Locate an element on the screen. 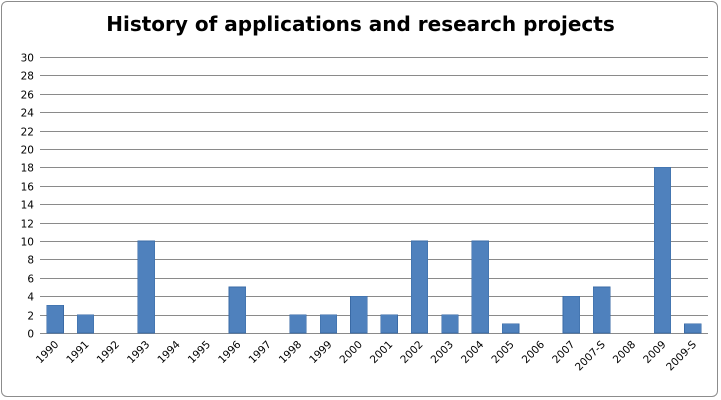  x-tick-label: 2004 is located at coordinates (473, 352).